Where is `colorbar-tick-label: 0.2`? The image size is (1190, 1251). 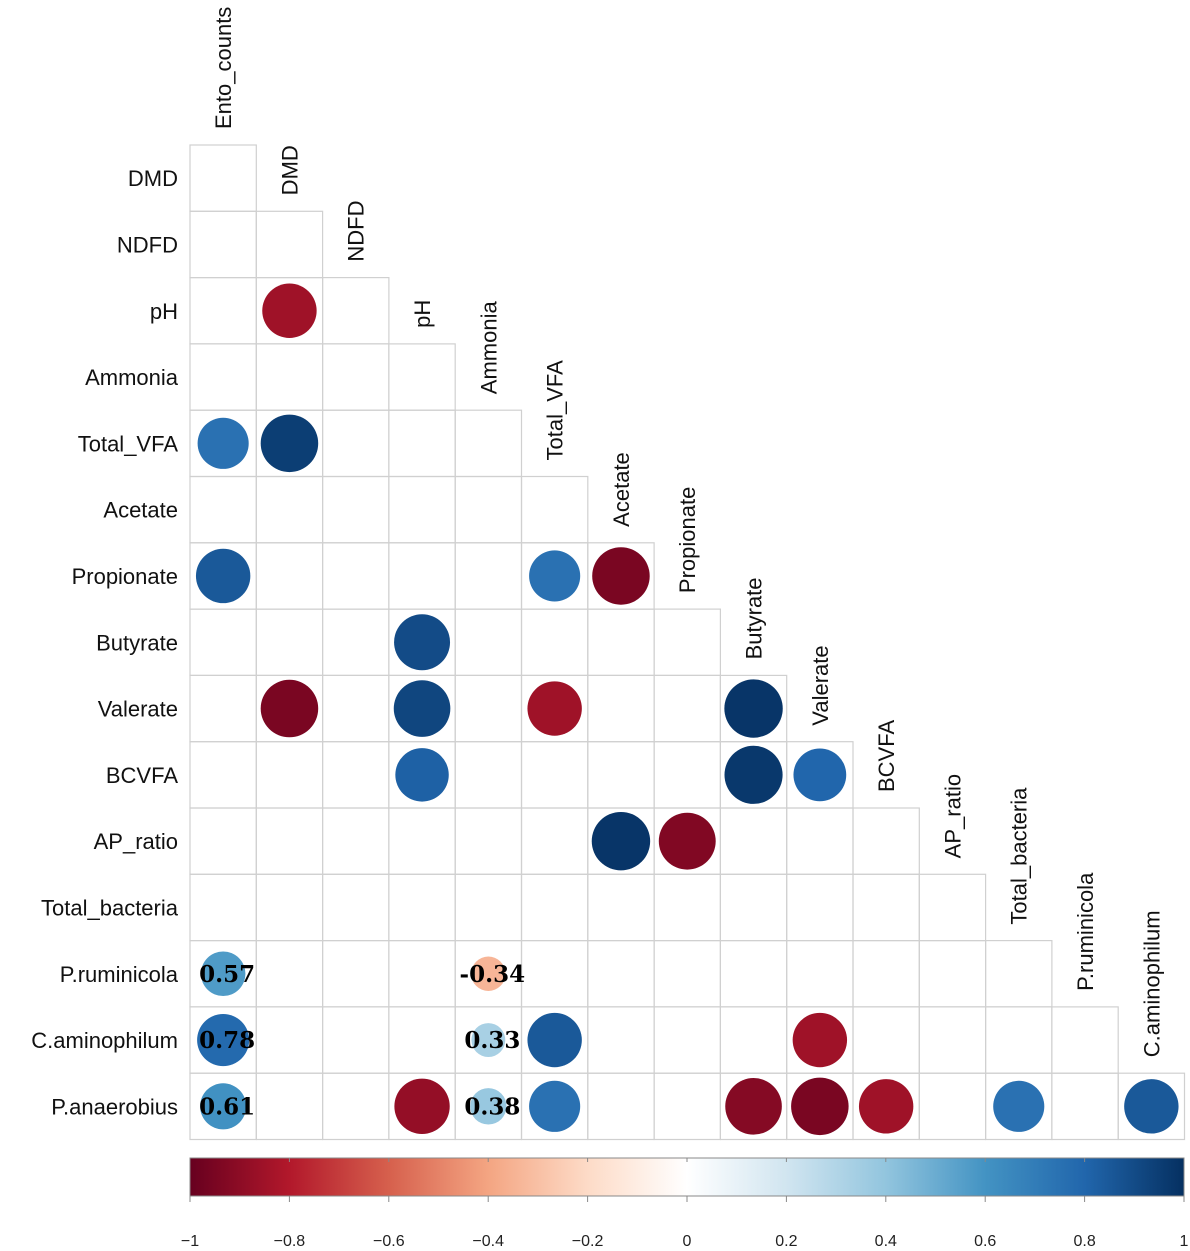 colorbar-tick-label: 0.2 is located at coordinates (786, 1241).